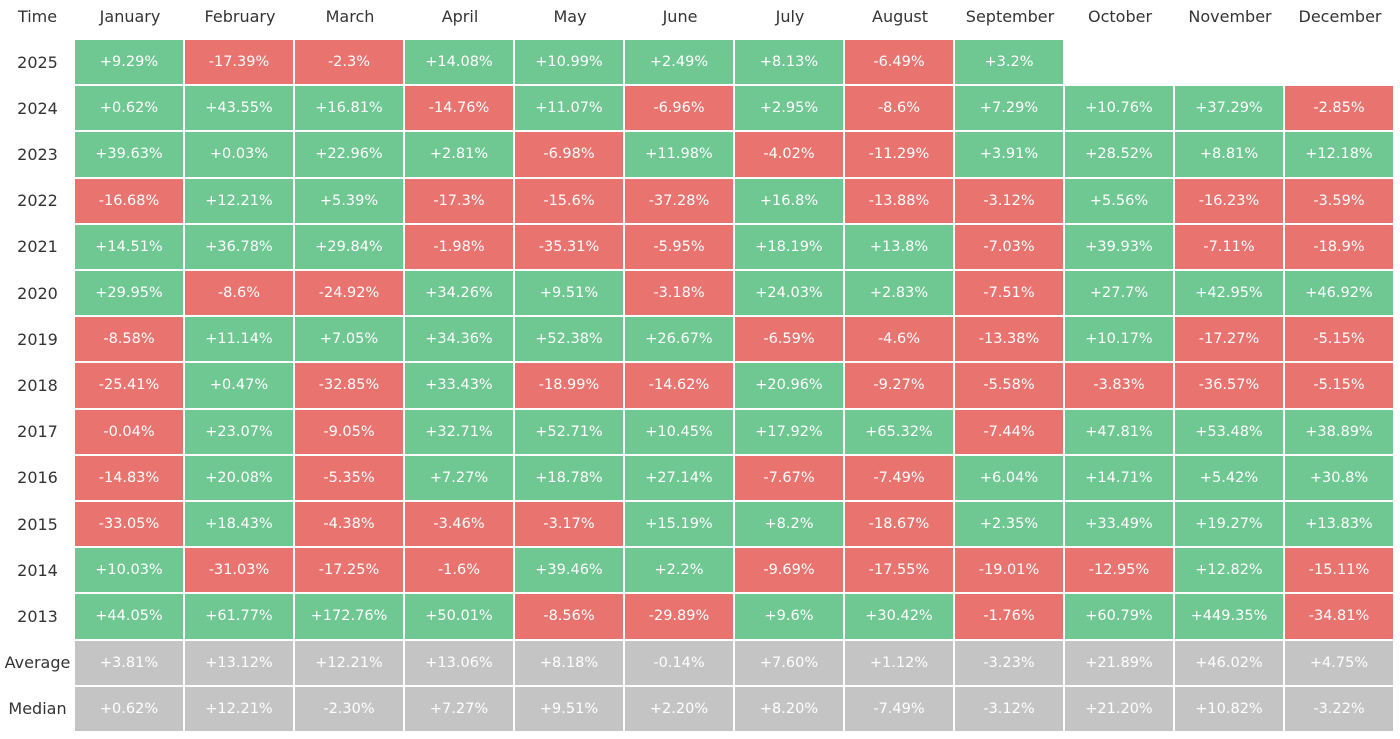 The width and height of the screenshot is (1400, 739). I want to click on return-cell: +2.81%, so click(459, 154).